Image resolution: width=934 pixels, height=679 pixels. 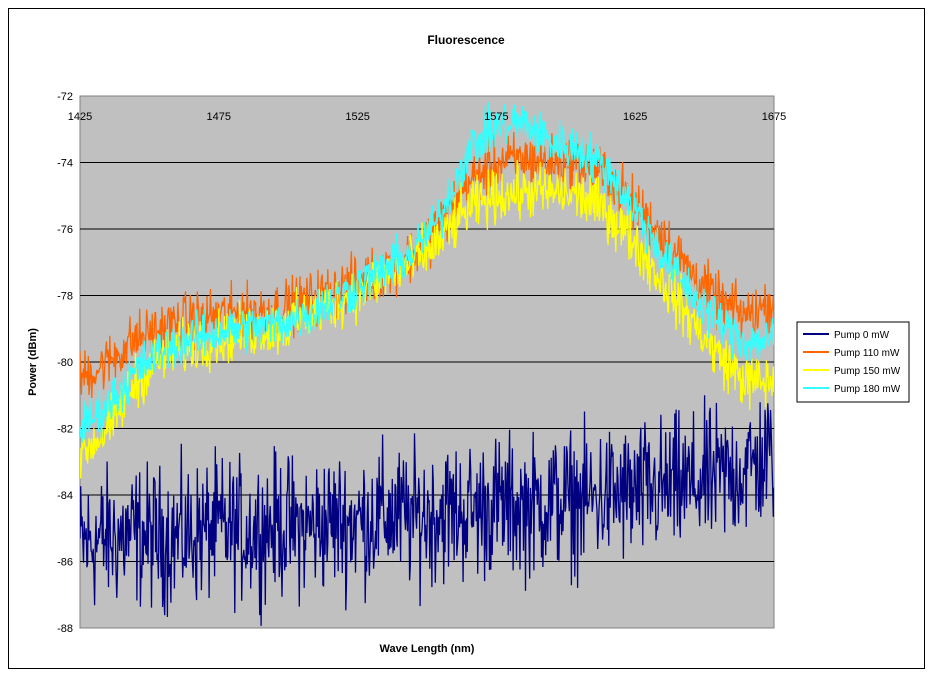 What do you see at coordinates (219, 117) in the screenshot?
I see `x-tick-label: 1475` at bounding box center [219, 117].